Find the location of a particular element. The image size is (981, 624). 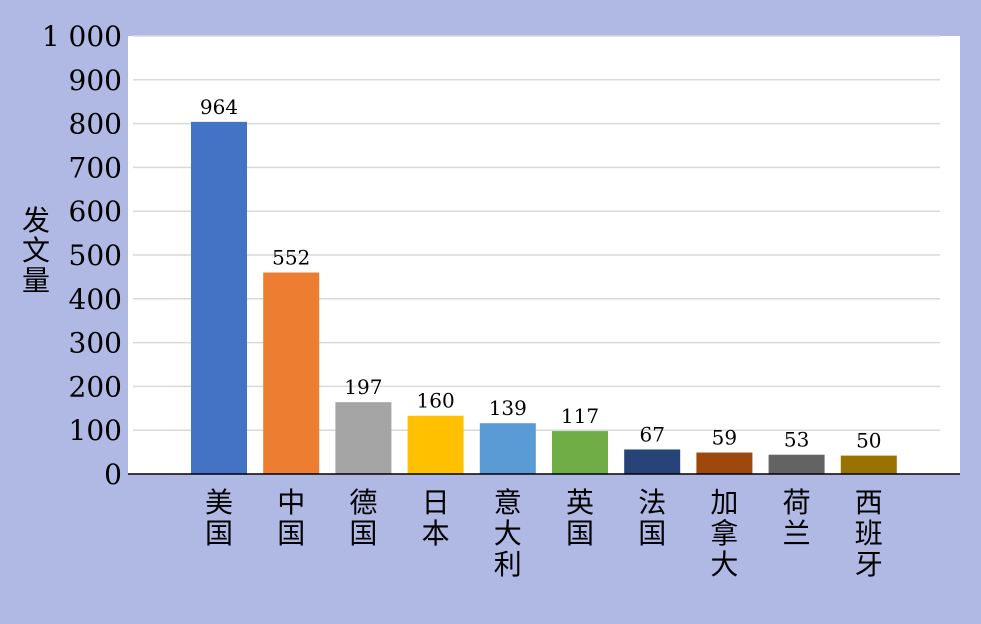

y-tick-label: 200 is located at coordinates (95, 386).